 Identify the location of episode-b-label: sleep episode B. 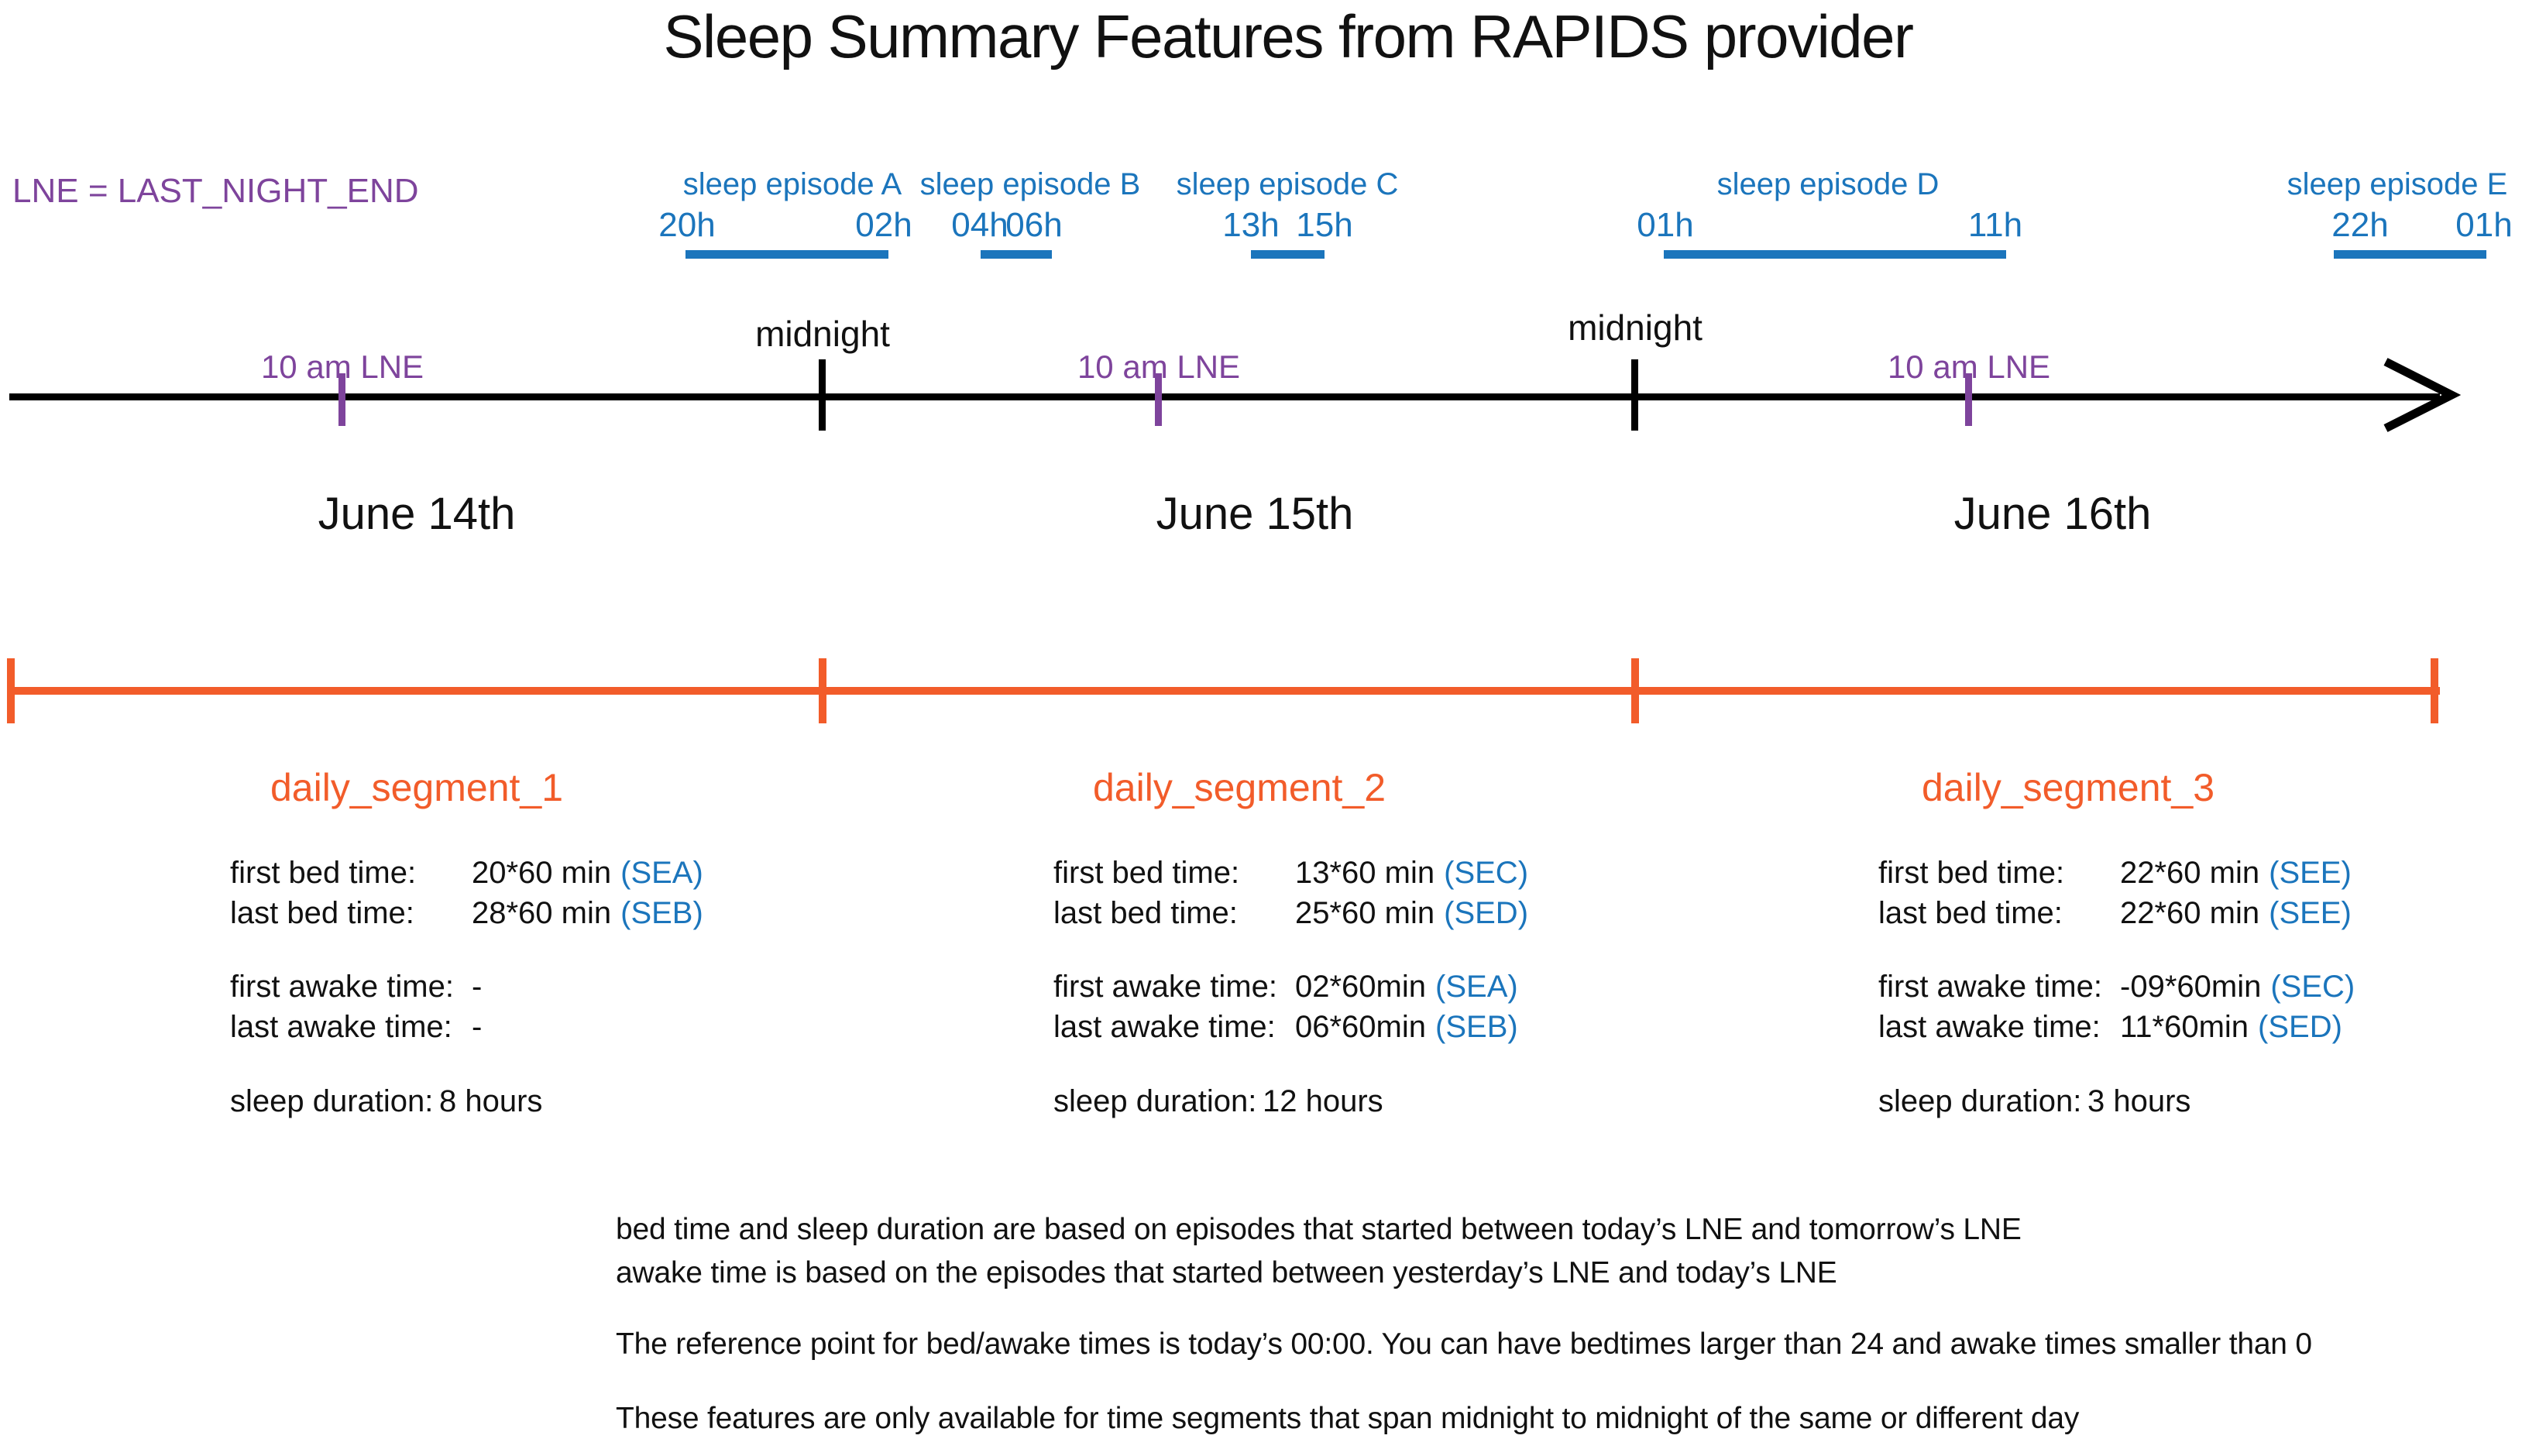
(1030, 184).